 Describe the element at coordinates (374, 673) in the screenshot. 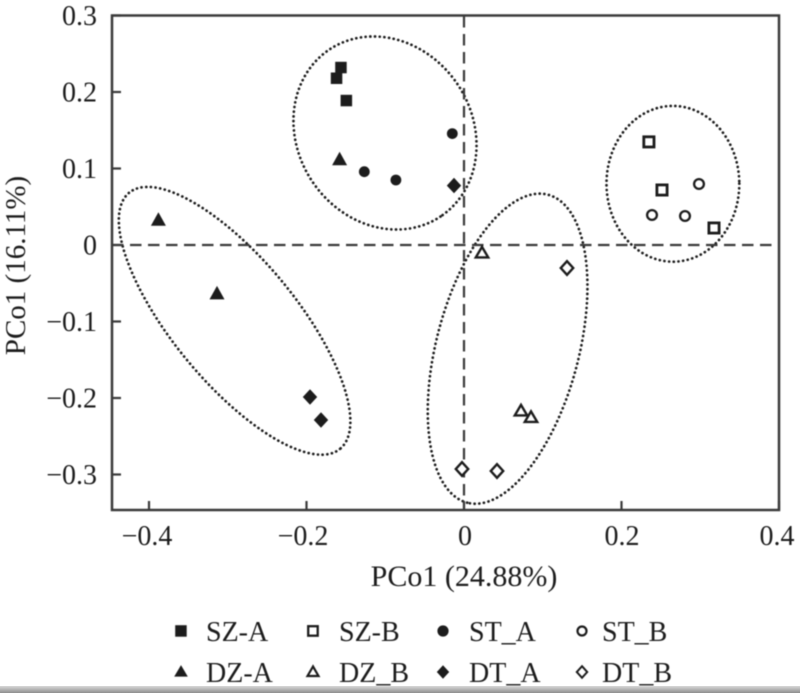

I see `svg-text: DZ_B` at that location.